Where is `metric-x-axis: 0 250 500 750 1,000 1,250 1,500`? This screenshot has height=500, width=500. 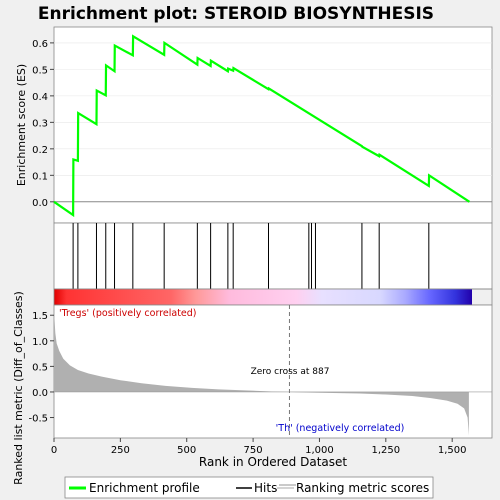 metric-x-axis: 0 250 500 750 1,000 1,250 1,500 is located at coordinates (259, 447).